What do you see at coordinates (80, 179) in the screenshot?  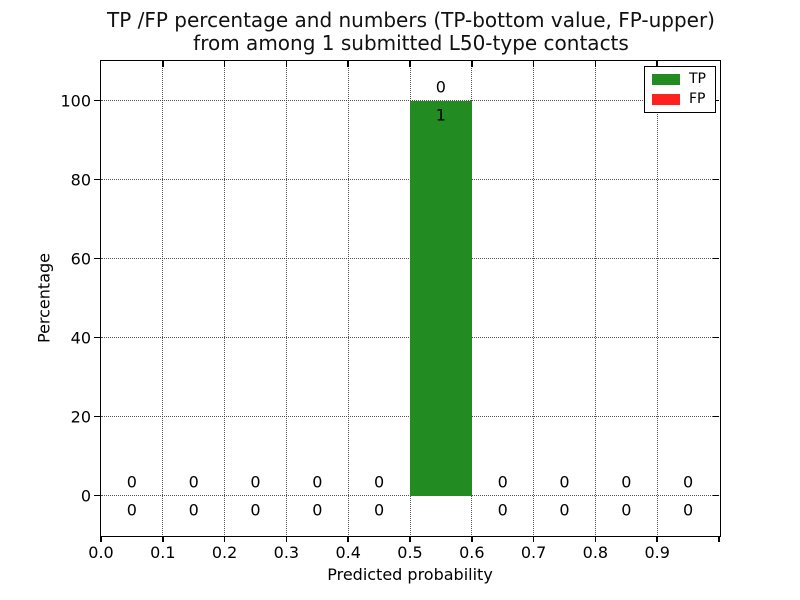 I see `y-tick-label: 80` at bounding box center [80, 179].